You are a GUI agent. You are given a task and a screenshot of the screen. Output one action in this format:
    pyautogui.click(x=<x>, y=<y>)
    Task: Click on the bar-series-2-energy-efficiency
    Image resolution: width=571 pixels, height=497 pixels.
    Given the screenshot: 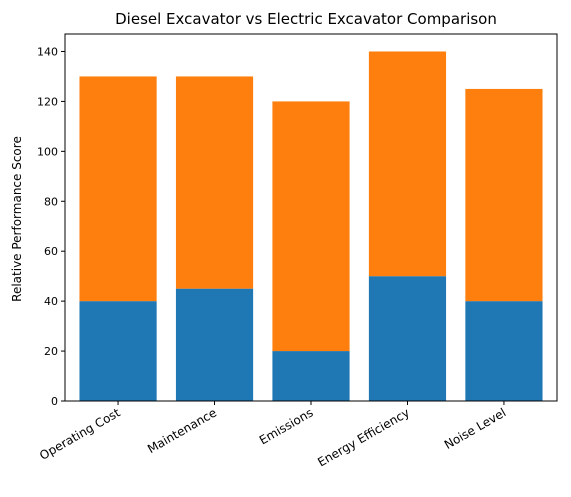 What is the action you would take?
    pyautogui.click(x=407, y=164)
    